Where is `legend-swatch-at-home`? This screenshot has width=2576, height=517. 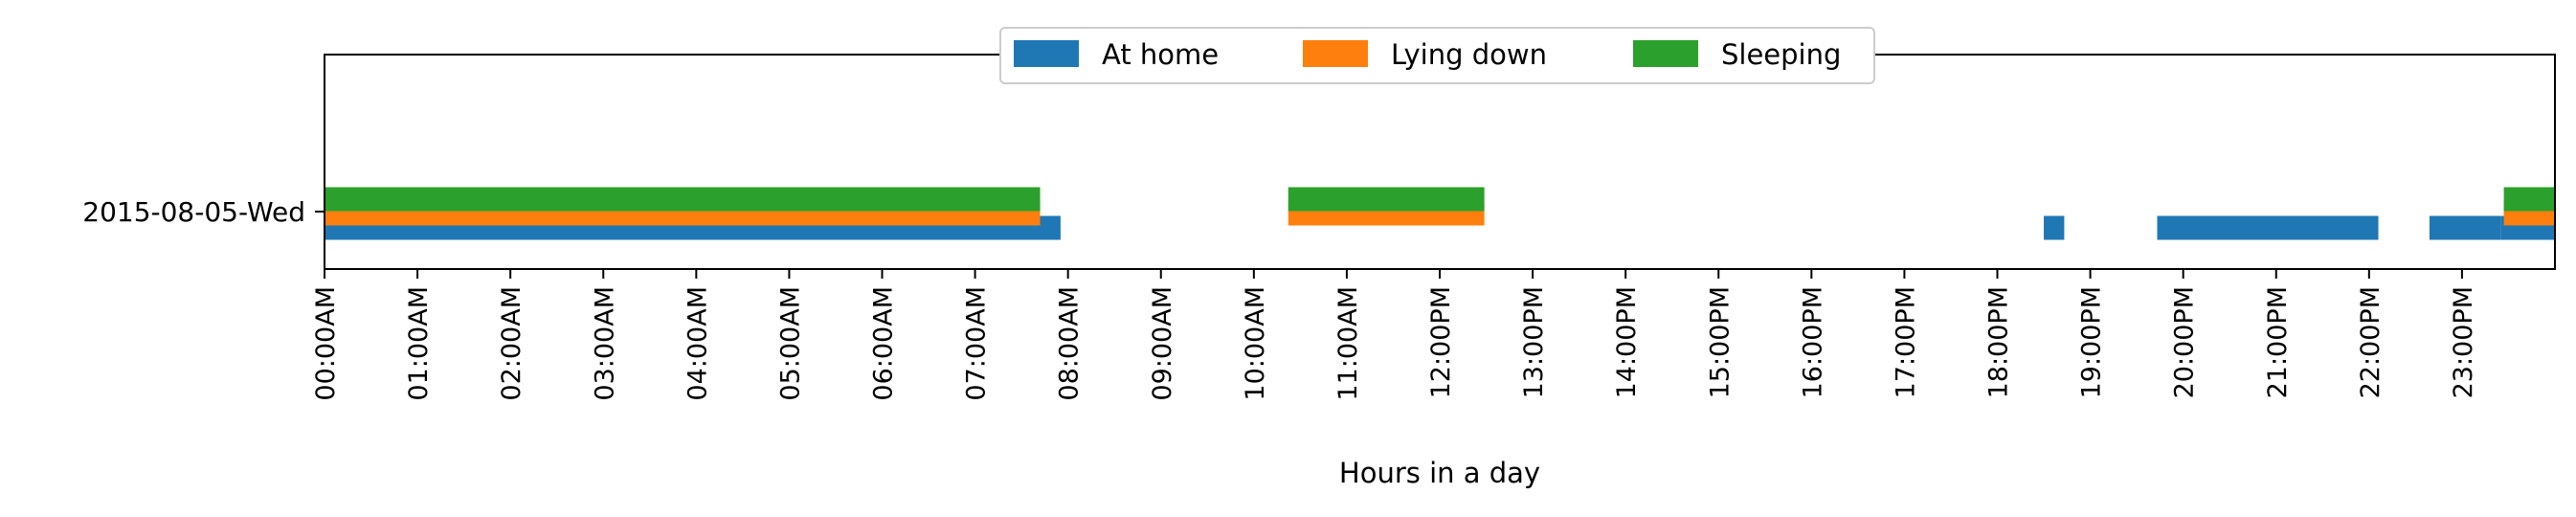
legend-swatch-at-home is located at coordinates (1046, 53).